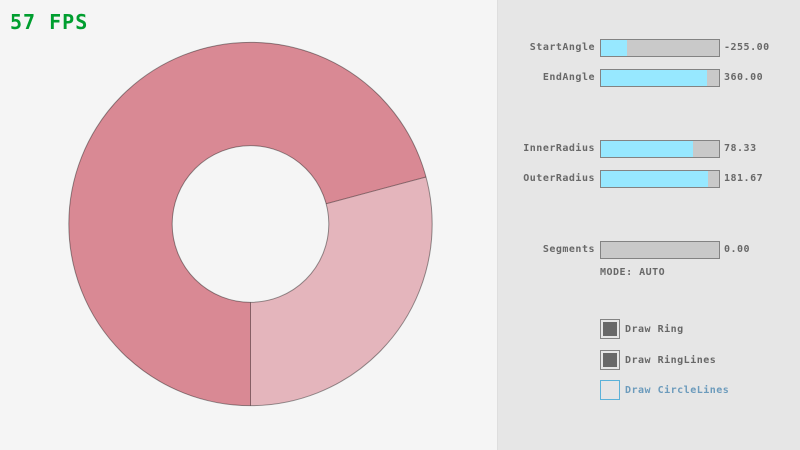 Image resolution: width=800 pixels, height=450 pixels. I want to click on startangle-slider-fill, so click(614, 48).